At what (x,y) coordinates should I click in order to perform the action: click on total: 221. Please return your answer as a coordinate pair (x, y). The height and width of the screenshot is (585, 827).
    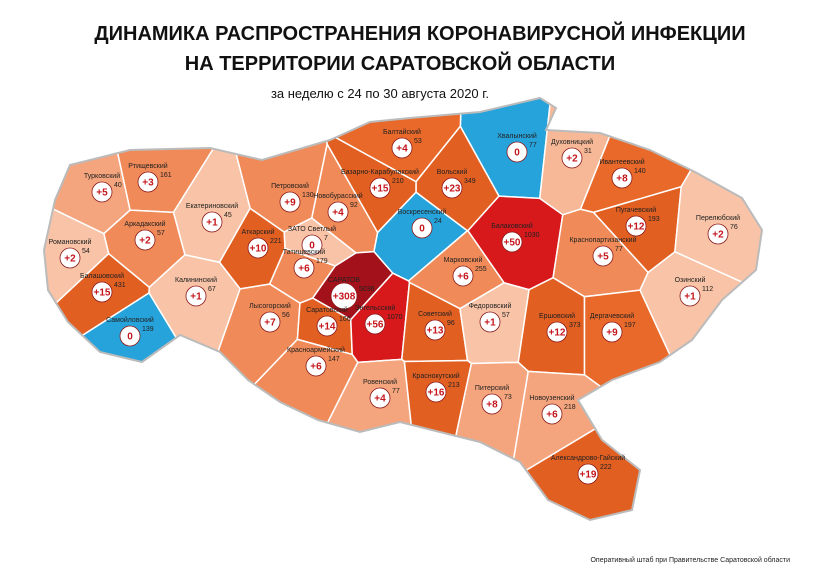
    Looking at the image, I should click on (276, 241).